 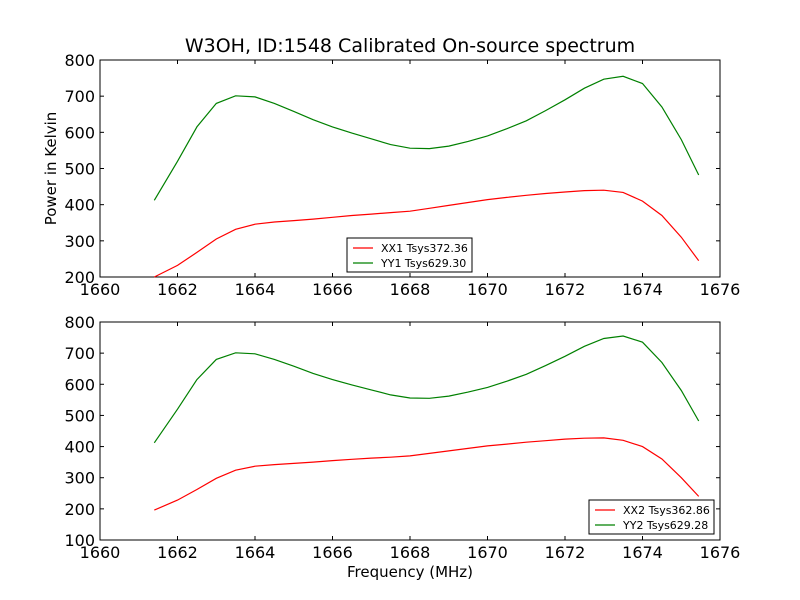 What do you see at coordinates (423, 263) in the screenshot?
I see `legend-label: YY1 Tsys629.30` at bounding box center [423, 263].